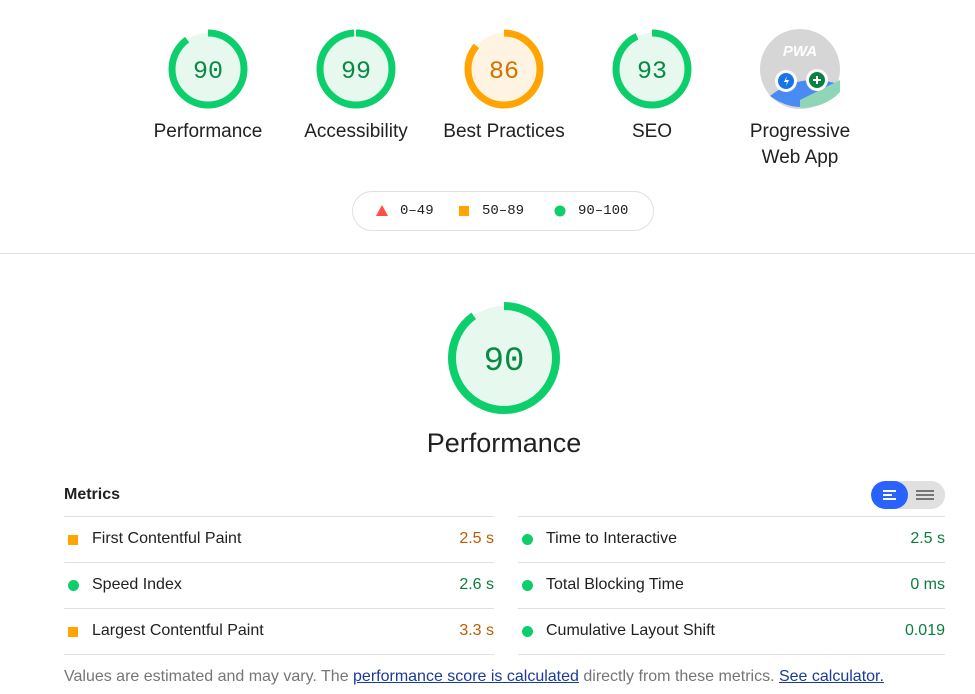 This screenshot has width=975, height=694. What do you see at coordinates (652, 71) in the screenshot?
I see `gauge-score: 93` at bounding box center [652, 71].